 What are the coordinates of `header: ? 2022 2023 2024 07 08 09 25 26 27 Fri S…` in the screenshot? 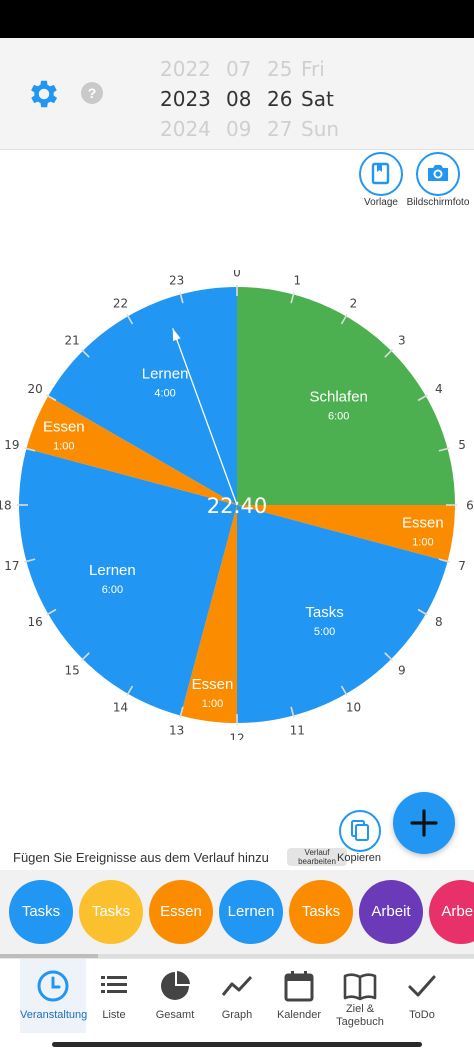 It's located at (237, 94).